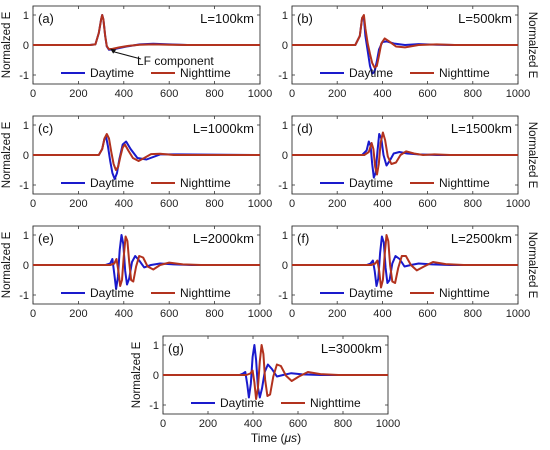 The width and height of the screenshot is (550, 450). What do you see at coordinates (175, 61) in the screenshot?
I see `annotation-text: LF component` at bounding box center [175, 61].